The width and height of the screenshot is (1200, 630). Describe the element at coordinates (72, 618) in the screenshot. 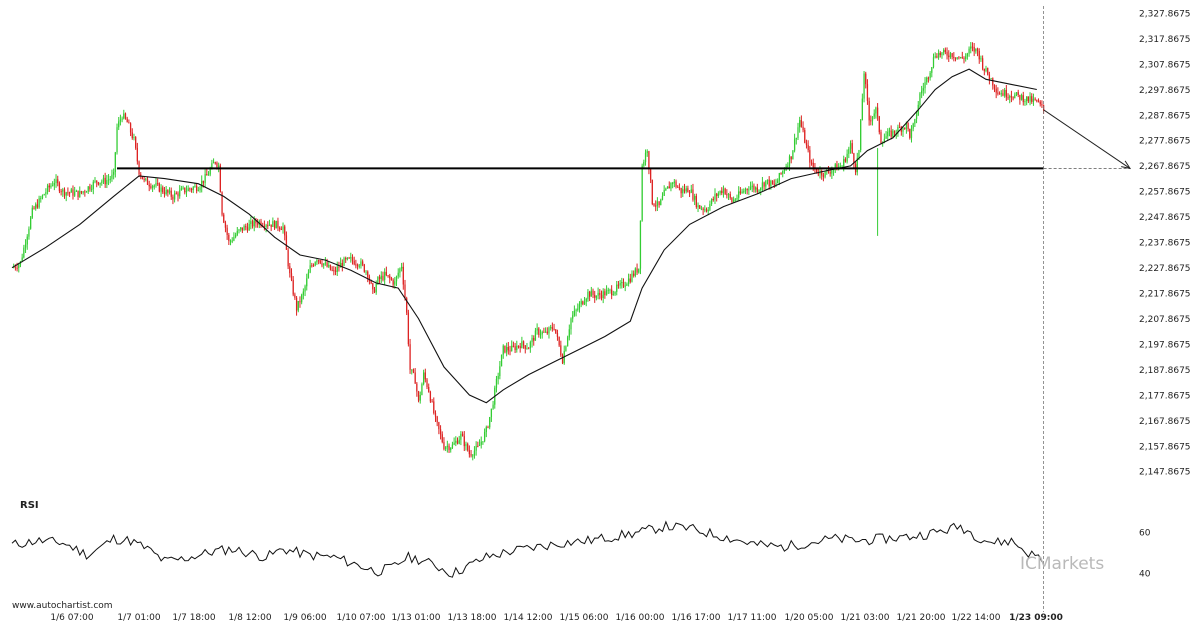

I see `time-axis-label: 1/6 07:00` at that location.